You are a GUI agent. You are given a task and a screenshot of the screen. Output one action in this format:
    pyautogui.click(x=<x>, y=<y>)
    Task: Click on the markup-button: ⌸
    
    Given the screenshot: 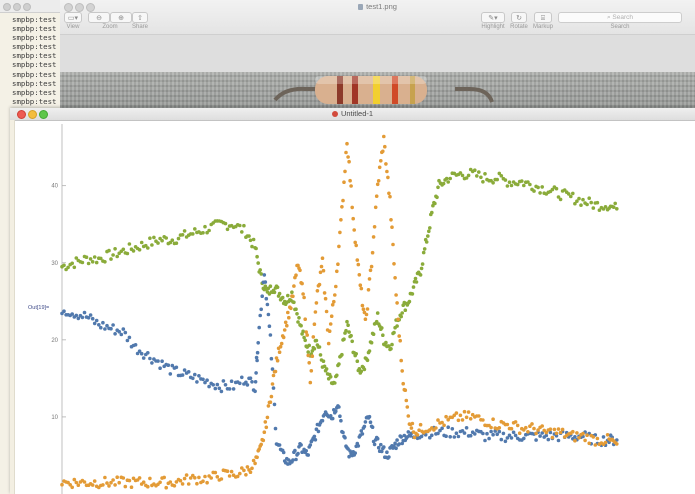 What is the action you would take?
    pyautogui.click(x=543, y=17)
    